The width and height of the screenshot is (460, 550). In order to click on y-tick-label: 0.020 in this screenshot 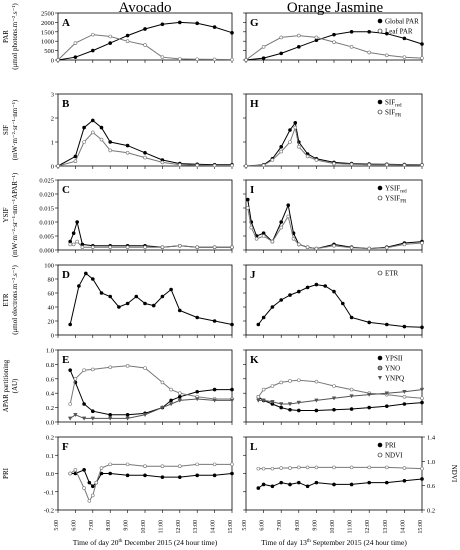, I will do `click(46, 195)`.